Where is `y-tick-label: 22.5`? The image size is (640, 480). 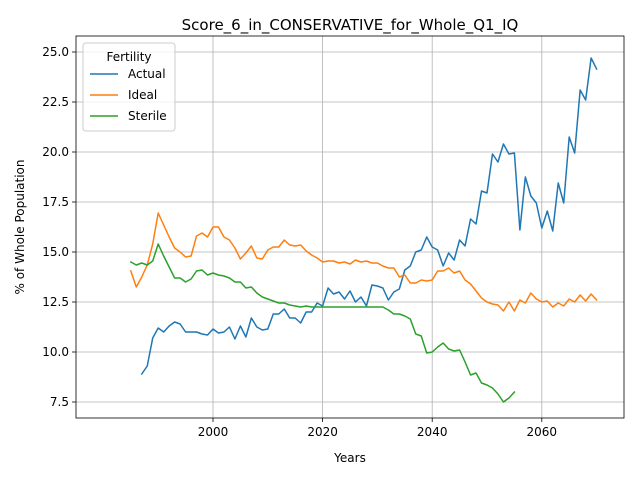 y-tick-label: 22.5 is located at coordinates (55, 102).